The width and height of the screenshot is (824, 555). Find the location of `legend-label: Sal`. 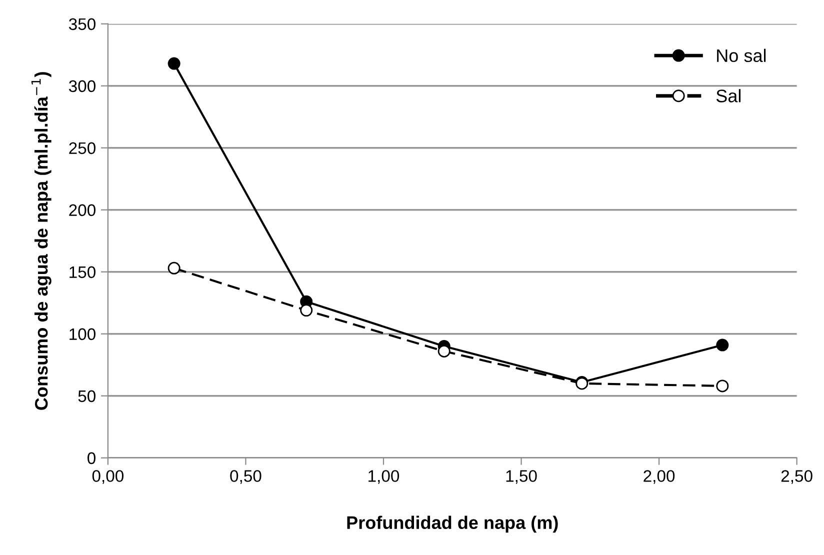

legend-label: Sal is located at coordinates (728, 95).